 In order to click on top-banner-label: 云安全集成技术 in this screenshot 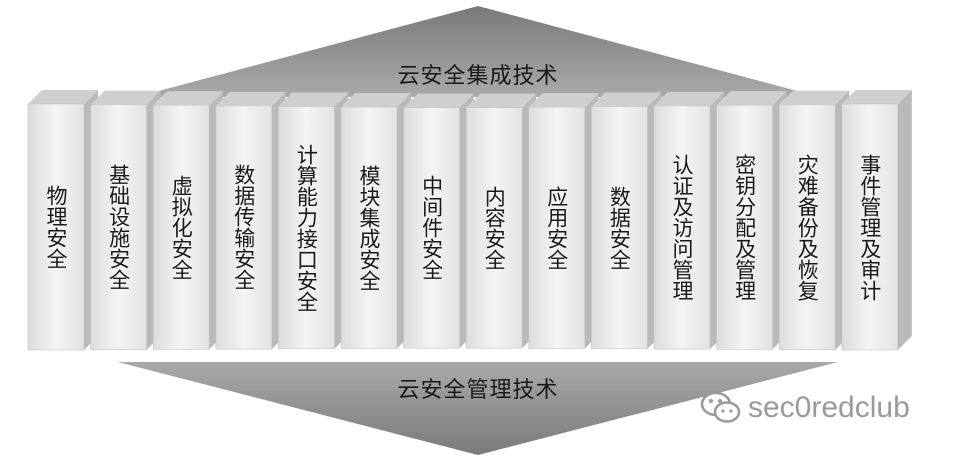, I will do `click(478, 76)`.